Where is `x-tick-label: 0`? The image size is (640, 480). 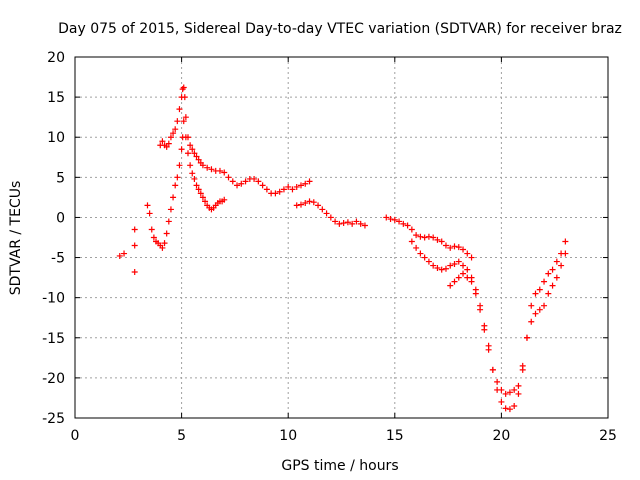
x-tick-label: 0 is located at coordinates (75, 436).